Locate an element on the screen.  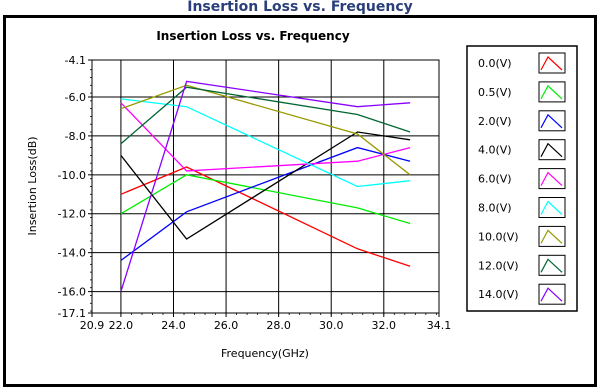
legend-label: 14.0(V) is located at coordinates (498, 294).